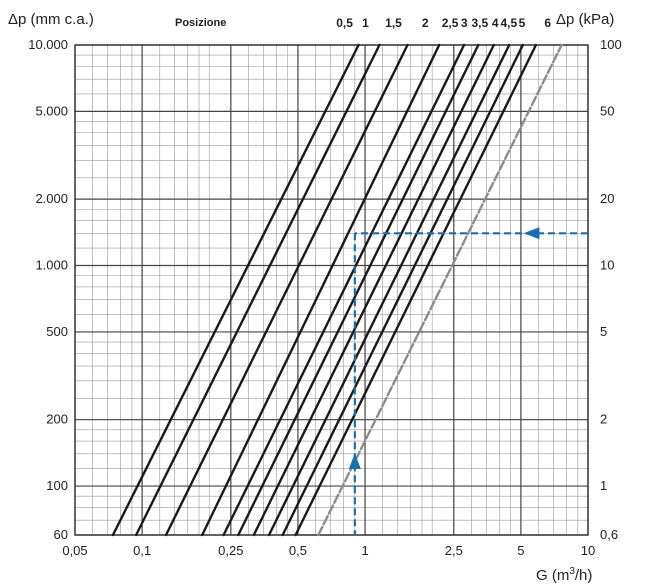 The height and width of the screenshot is (588, 650). What do you see at coordinates (48, 44) in the screenshot?
I see `y-tick-label-left: 10.000` at bounding box center [48, 44].